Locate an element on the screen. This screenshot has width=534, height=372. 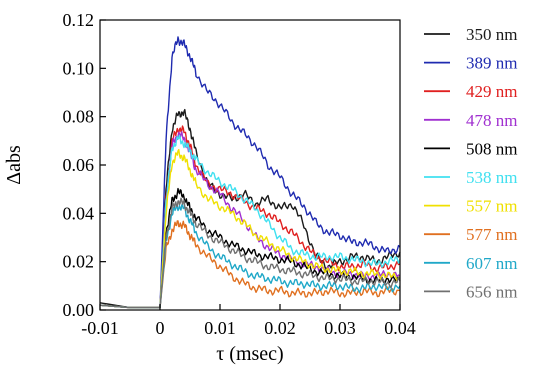
y-tick-label: 0.04 is located at coordinates (79, 213).